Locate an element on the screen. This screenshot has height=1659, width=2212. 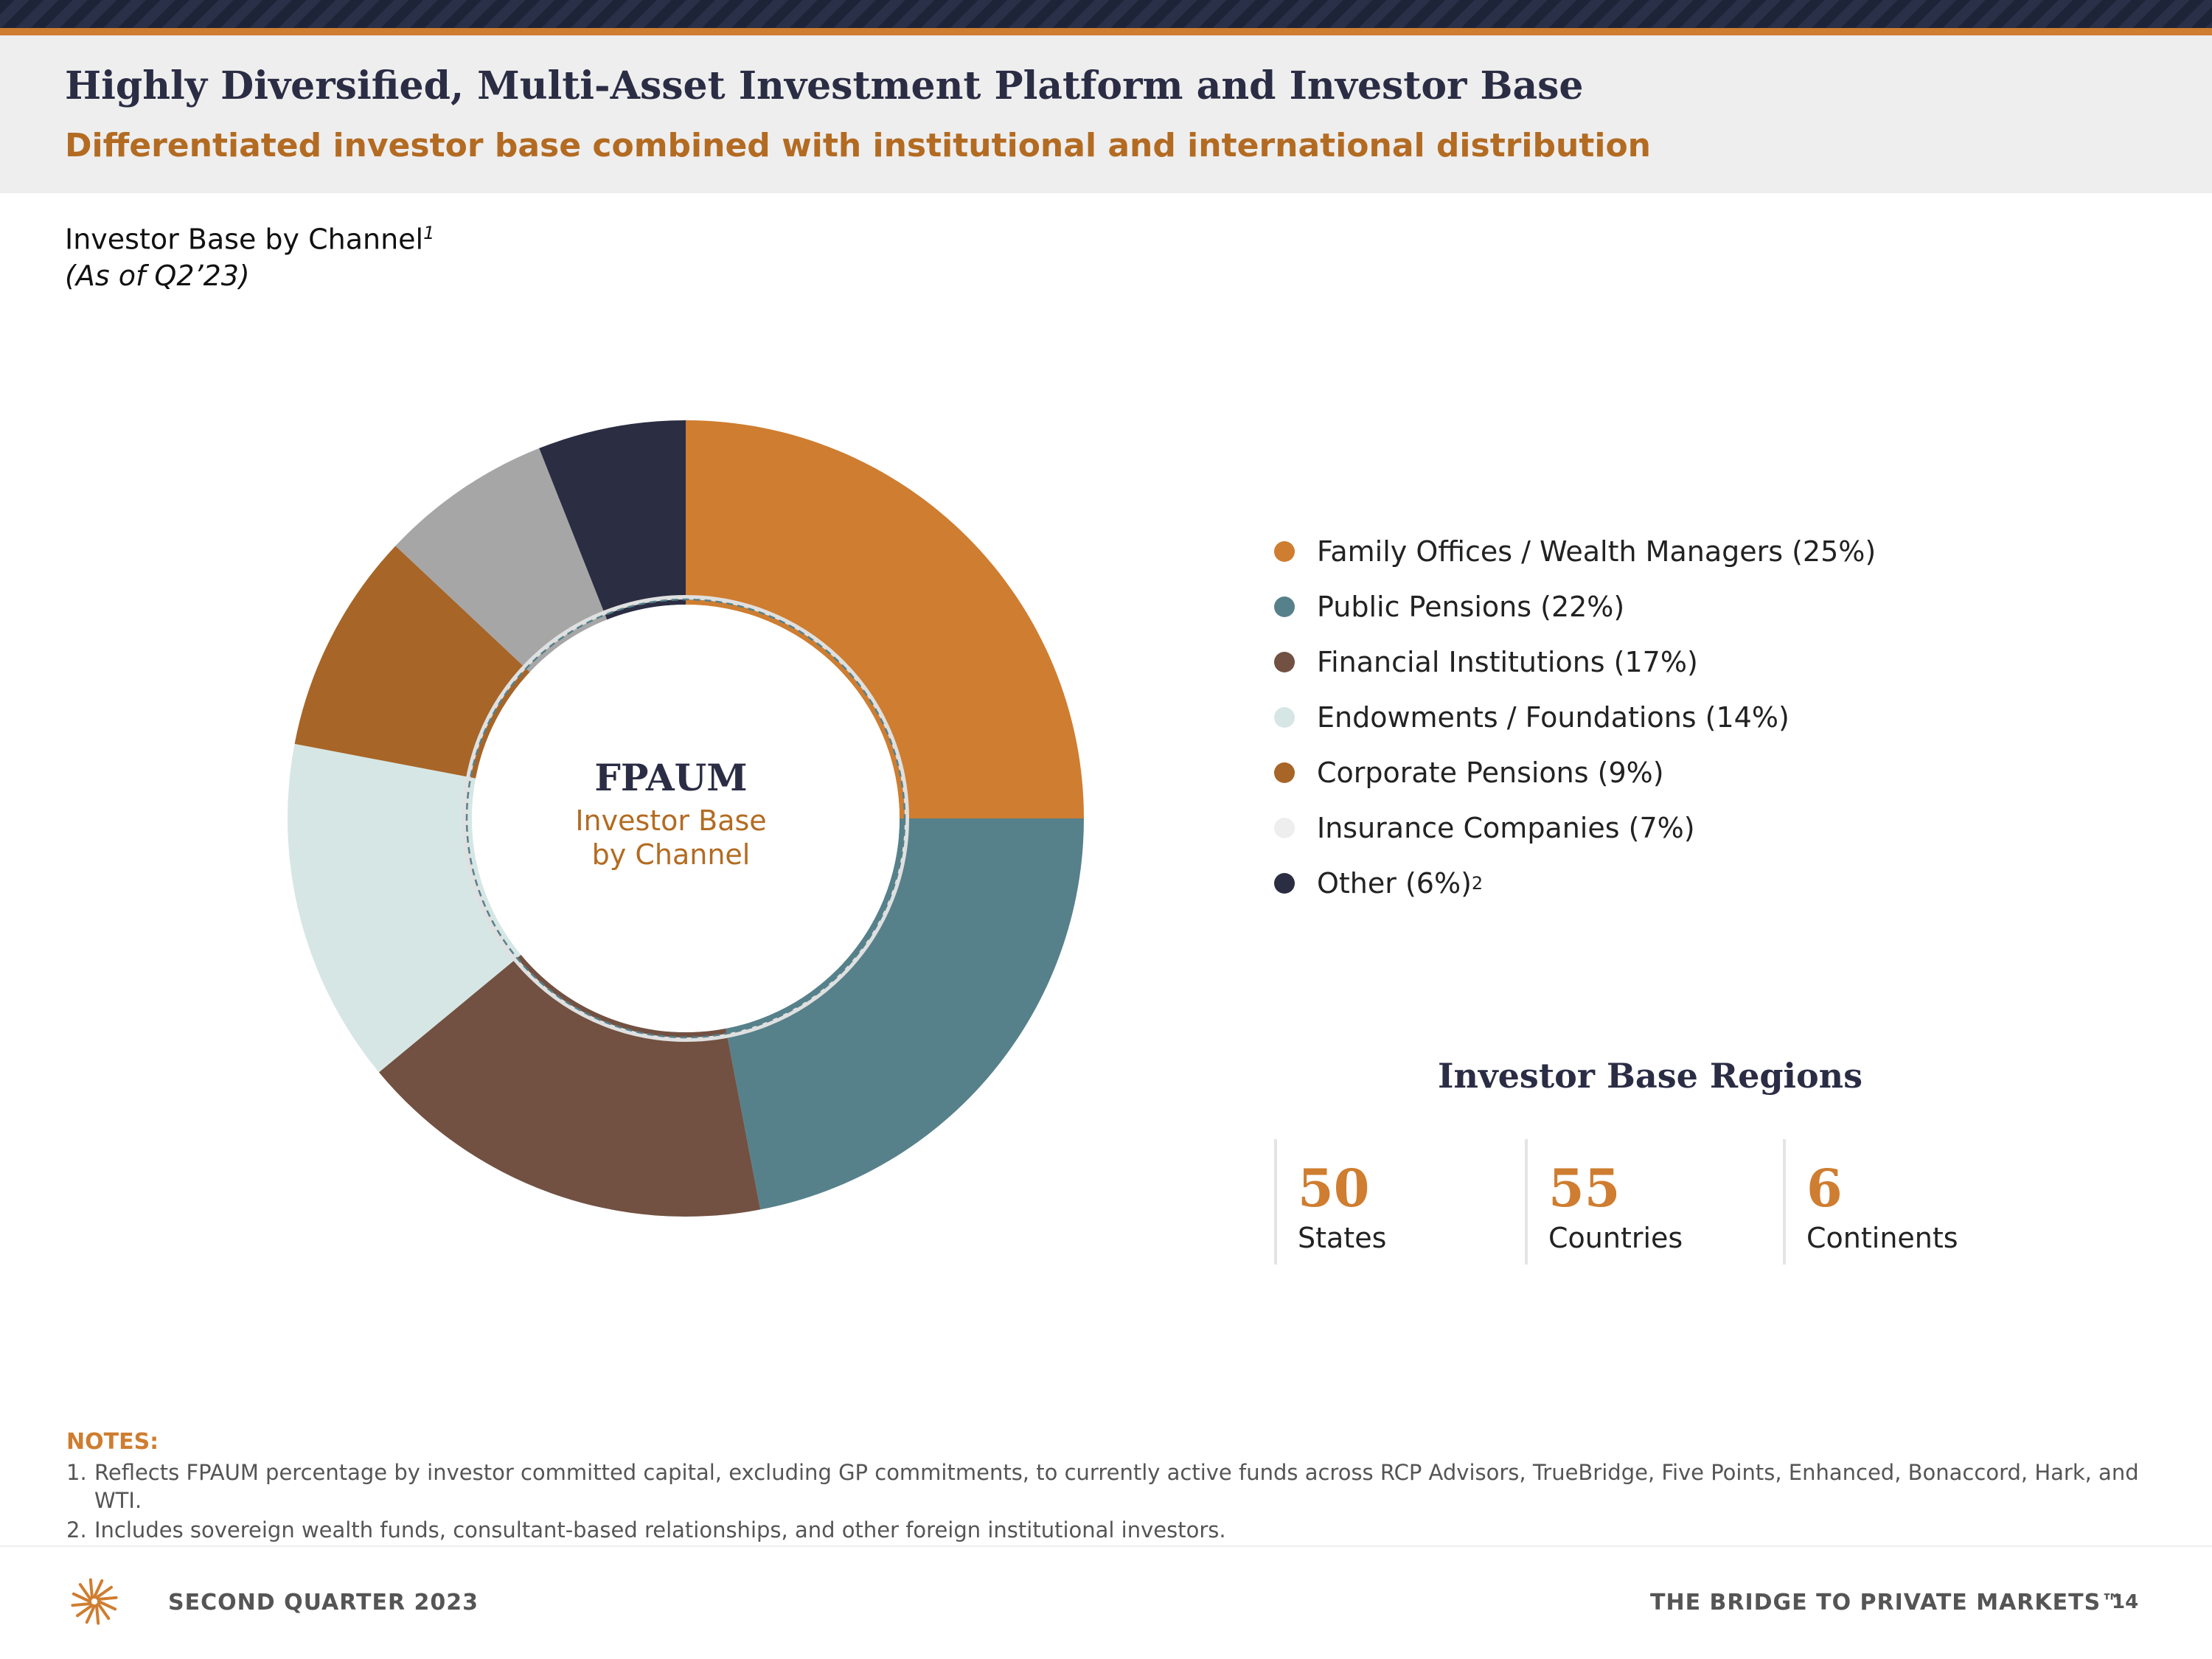
legend-item: Corporate Pensions (9%) is located at coordinates (1575, 772).